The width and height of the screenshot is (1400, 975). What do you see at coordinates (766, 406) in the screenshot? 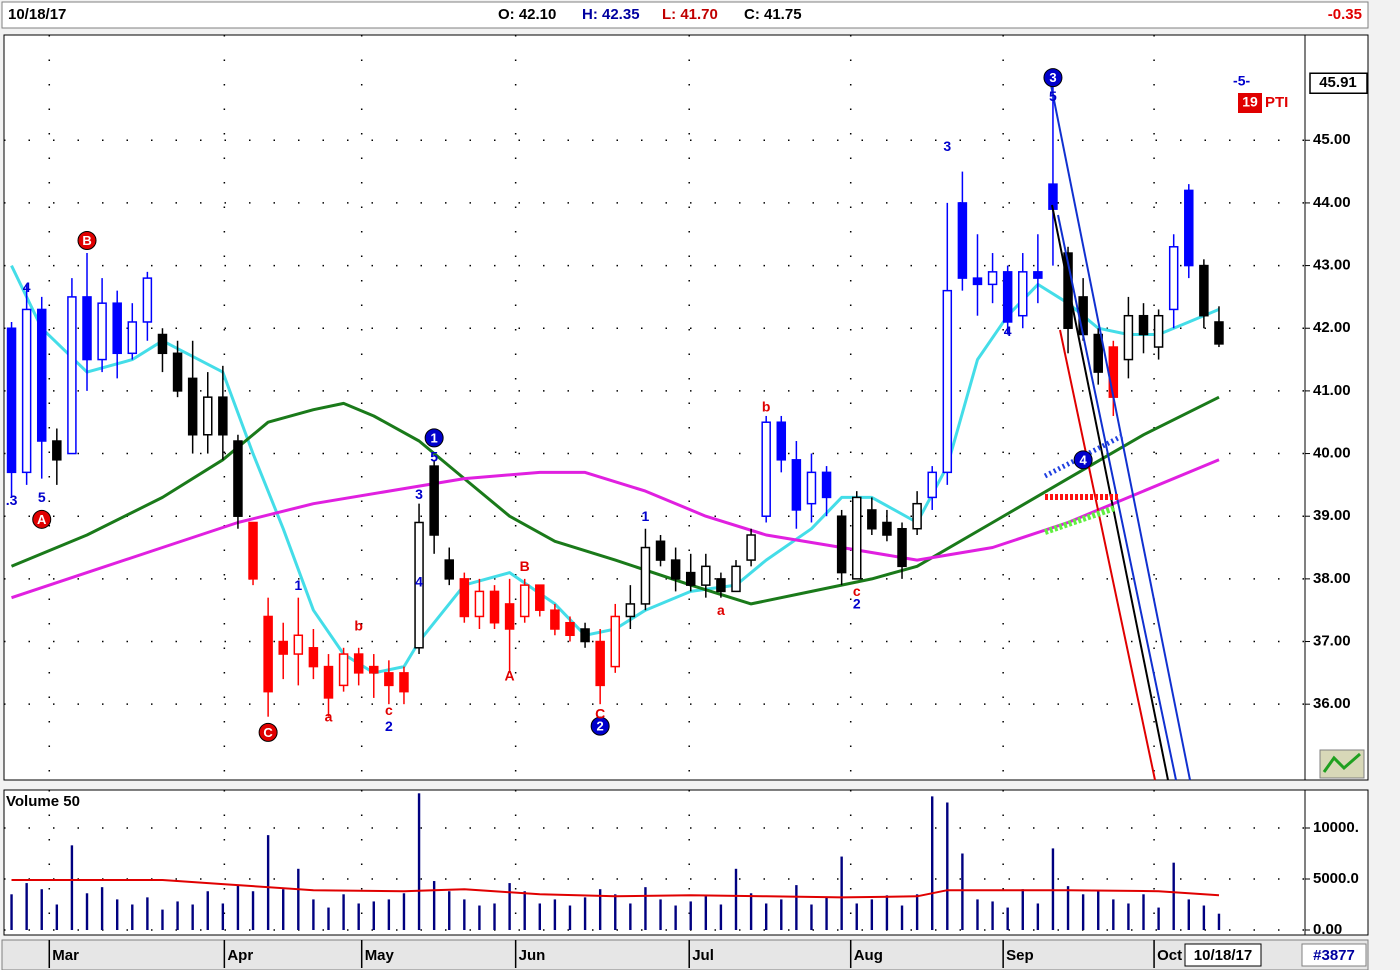
I see `wave-label: b` at bounding box center [766, 406].